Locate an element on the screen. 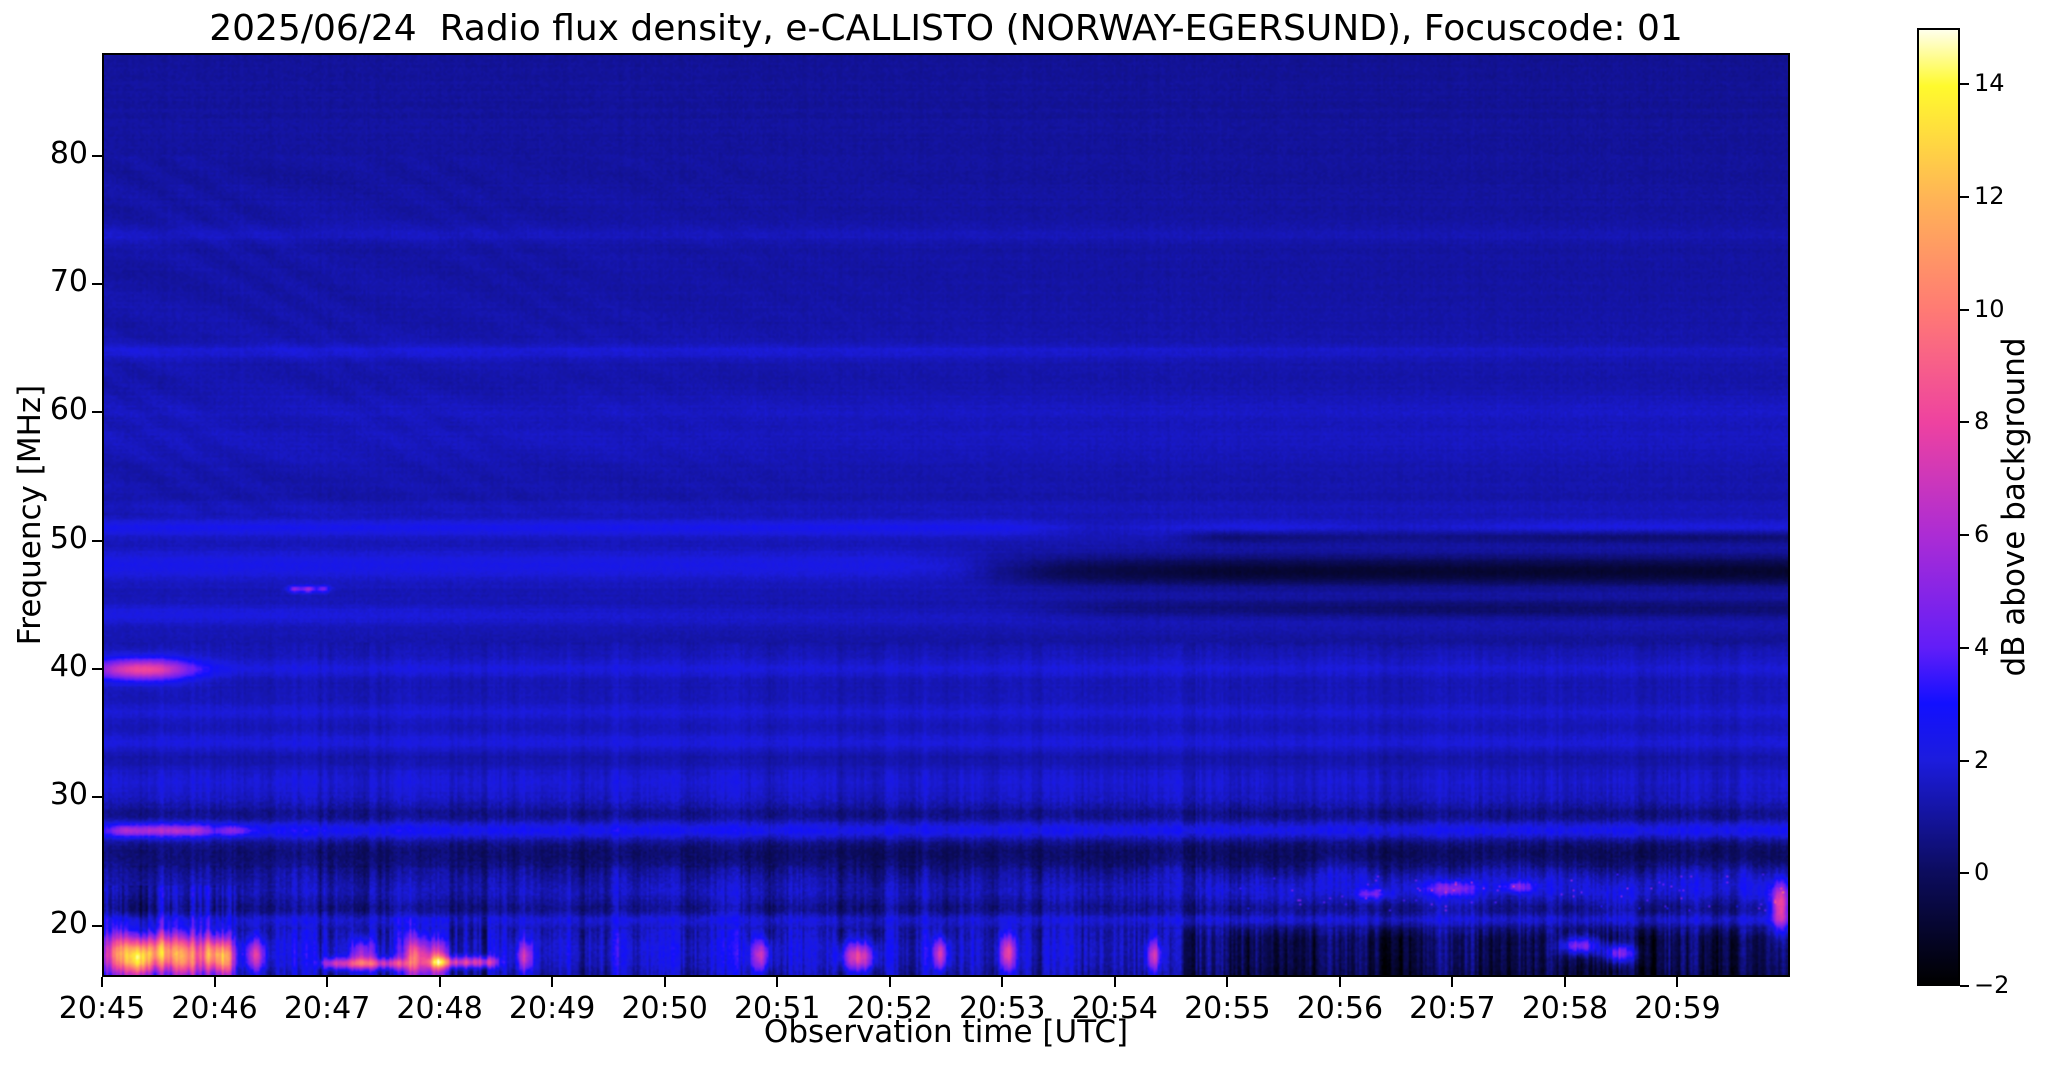  x-tick-label: 20:52 is located at coordinates (889, 1008).